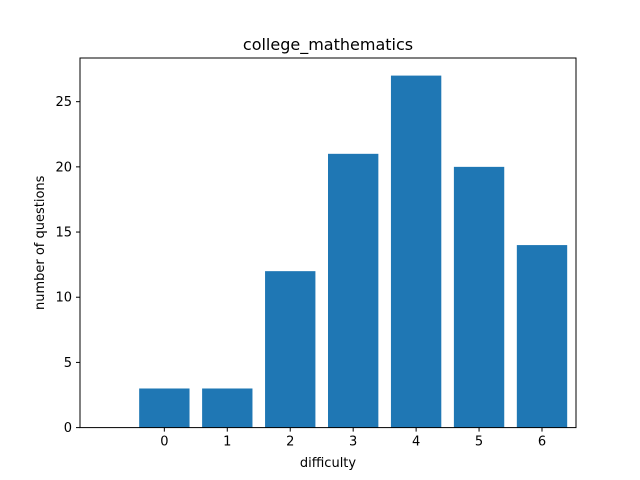 The width and height of the screenshot is (640, 480). What do you see at coordinates (164, 442) in the screenshot?
I see `x-tick-label: 0` at bounding box center [164, 442].